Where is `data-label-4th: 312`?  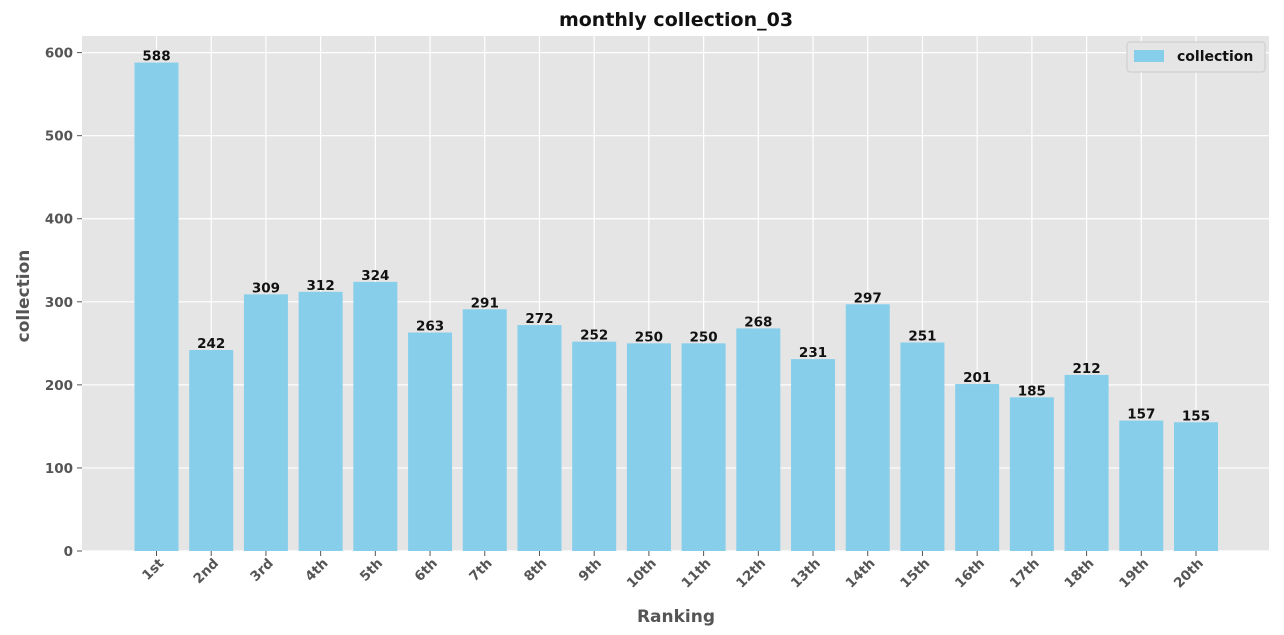 data-label-4th: 312 is located at coordinates (321, 286).